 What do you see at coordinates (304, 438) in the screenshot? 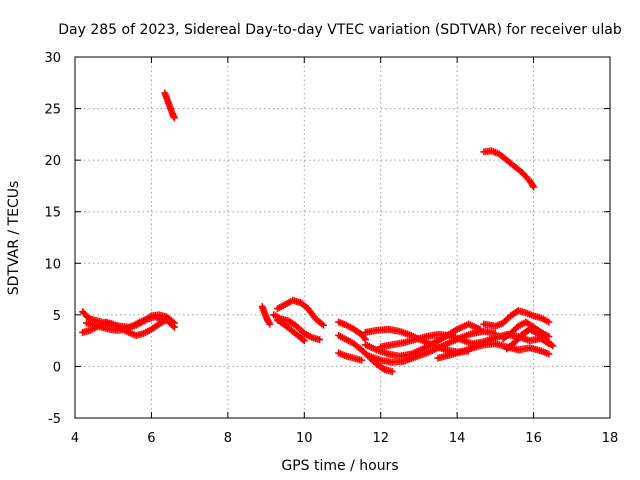
I see `x-tick-label: 10` at bounding box center [304, 438].